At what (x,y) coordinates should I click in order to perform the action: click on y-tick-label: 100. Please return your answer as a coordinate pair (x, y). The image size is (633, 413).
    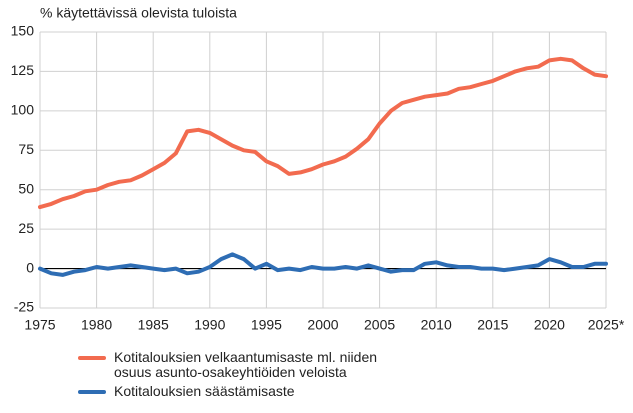
    Looking at the image, I should click on (23, 110).